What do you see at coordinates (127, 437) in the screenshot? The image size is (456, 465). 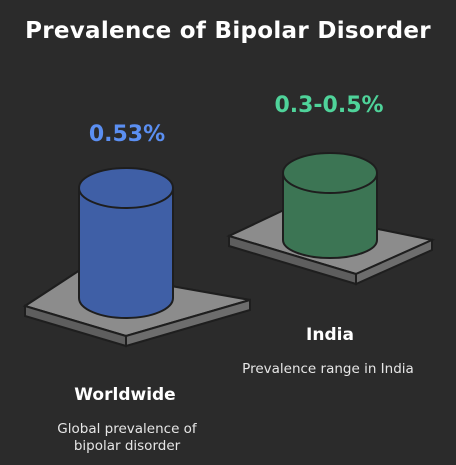 I see `worldwide-description: Global prevalence of bipolar disorder` at bounding box center [127, 437].